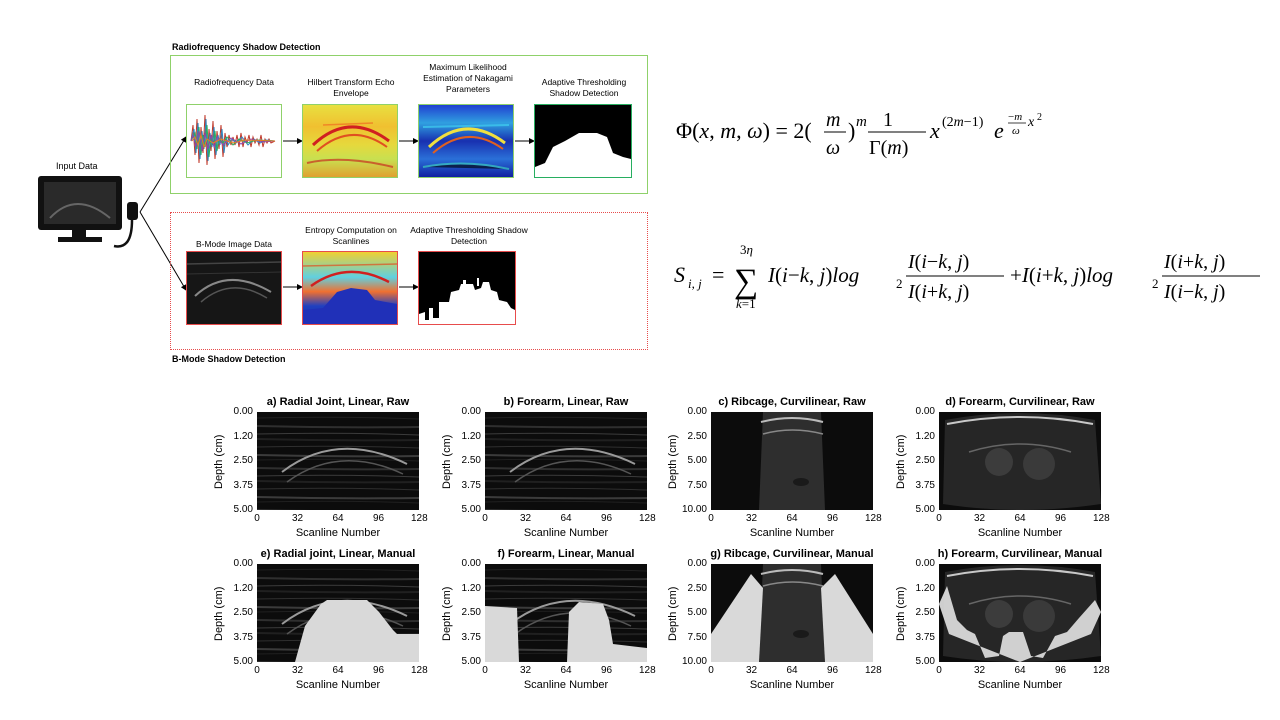 Image resolution: width=1280 pixels, height=720 pixels. Describe the element at coordinates (234, 288) in the screenshot. I see `bmode-image` at that location.